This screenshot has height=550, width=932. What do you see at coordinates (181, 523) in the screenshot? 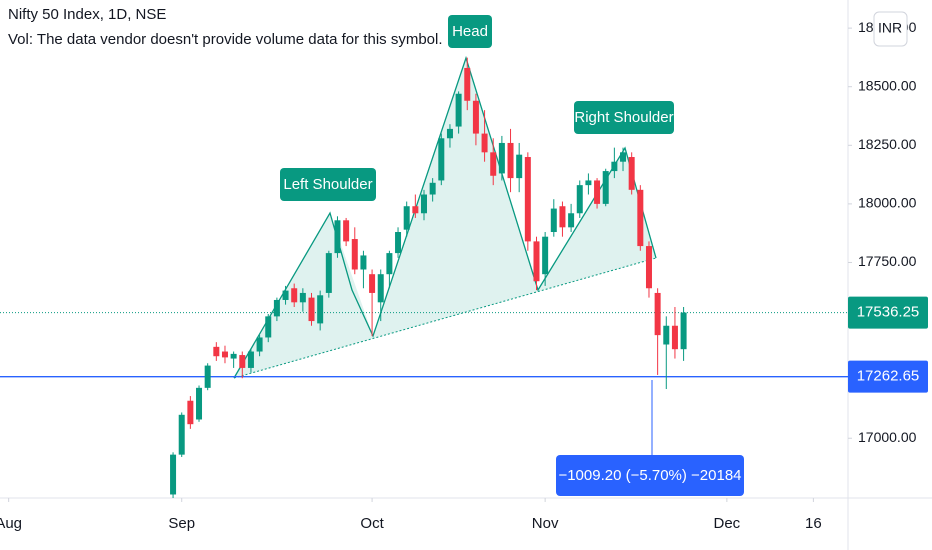
I see `x-tick-label: Sep` at bounding box center [181, 523].